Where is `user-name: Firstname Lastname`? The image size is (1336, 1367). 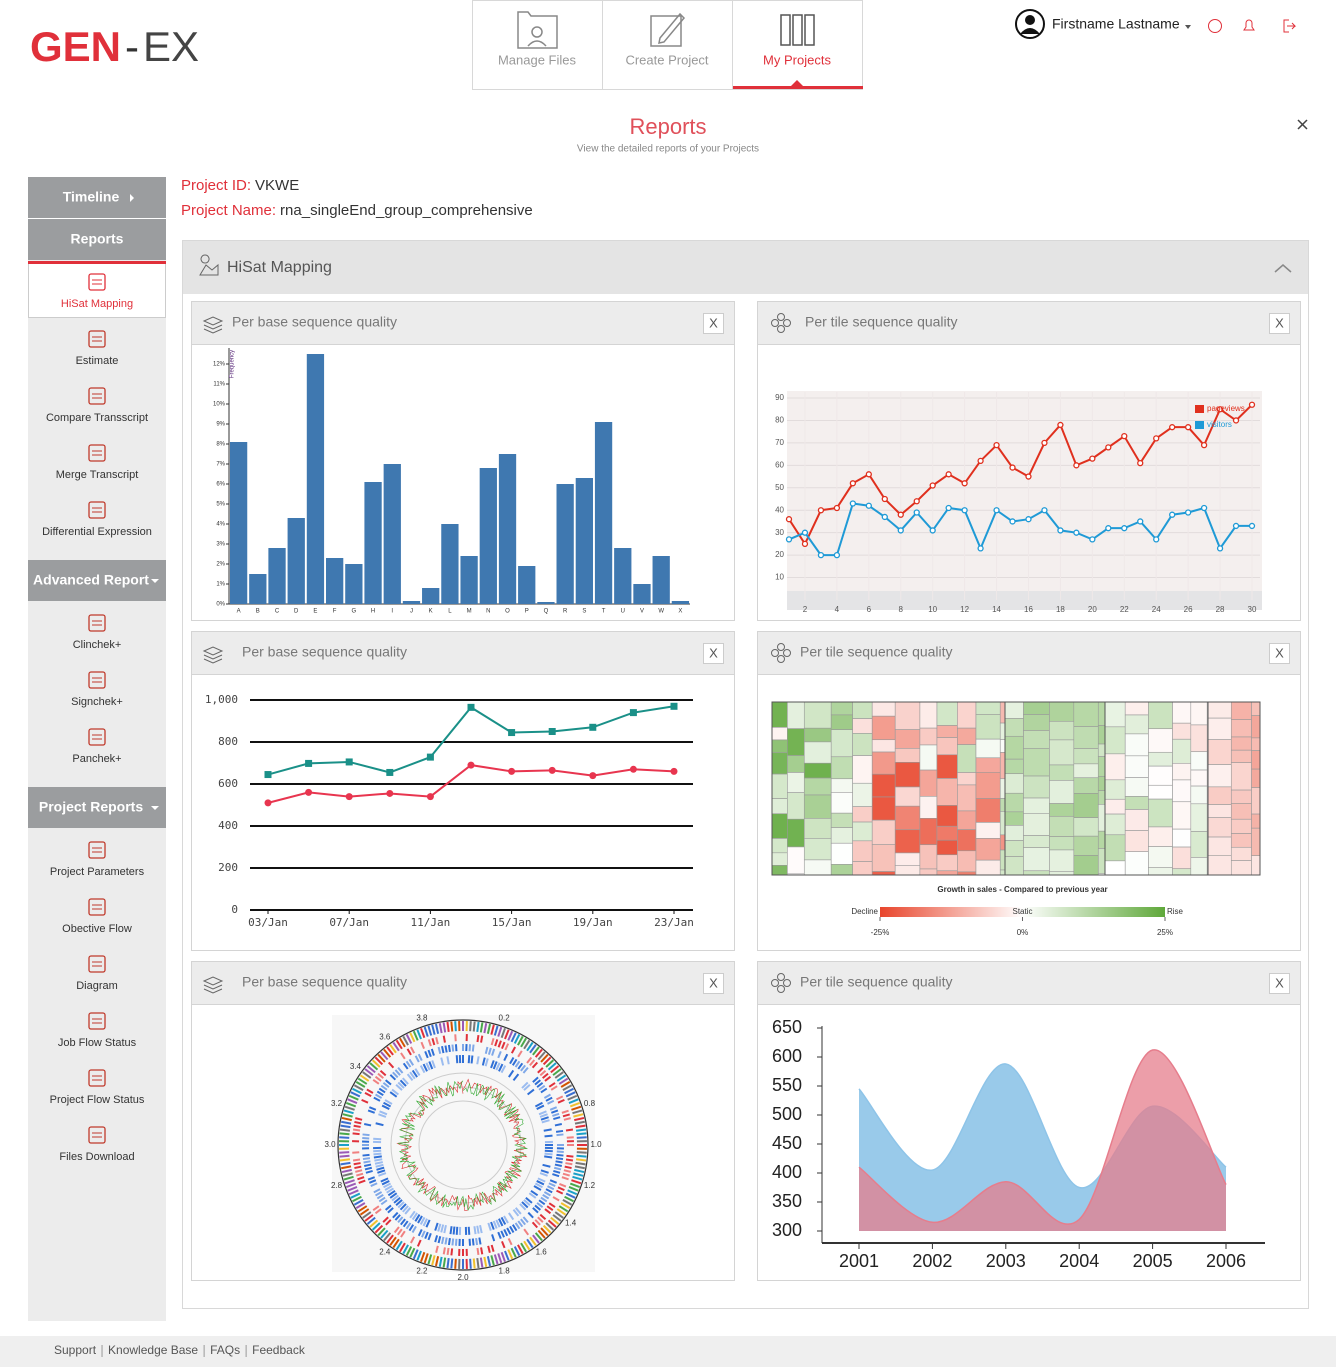
user-name: Firstname Lastname is located at coordinates (1116, 24).